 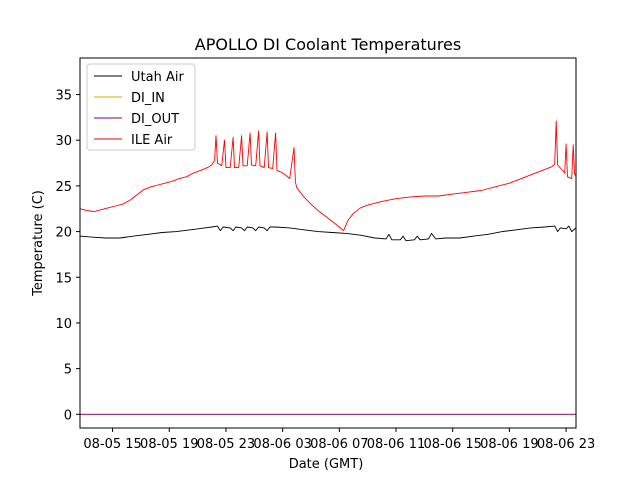 What do you see at coordinates (452, 444) in the screenshot?
I see `x-tick-label: 08-06 15` at bounding box center [452, 444].